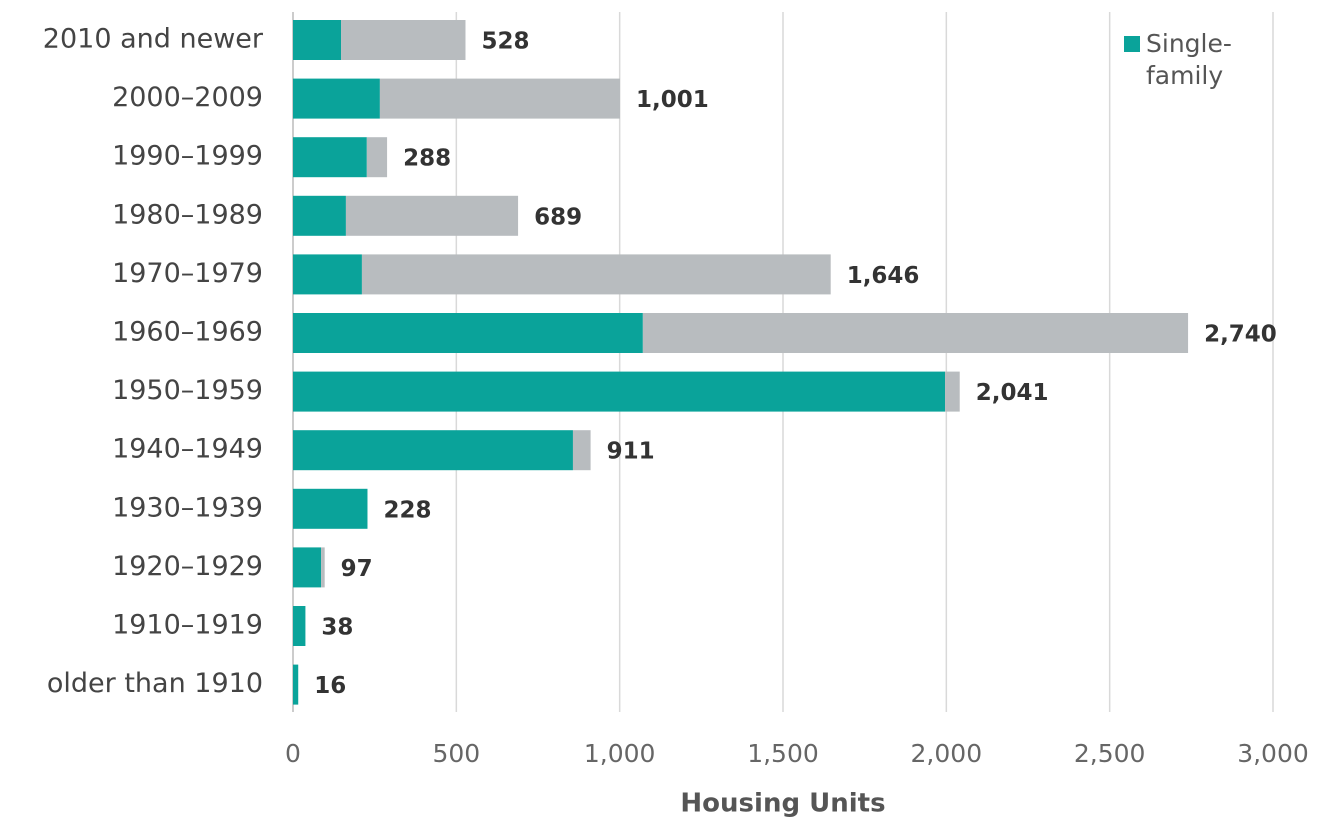 The width and height of the screenshot is (1317, 821). I want to click on y-tick-label: 1960–1969, so click(187, 332).